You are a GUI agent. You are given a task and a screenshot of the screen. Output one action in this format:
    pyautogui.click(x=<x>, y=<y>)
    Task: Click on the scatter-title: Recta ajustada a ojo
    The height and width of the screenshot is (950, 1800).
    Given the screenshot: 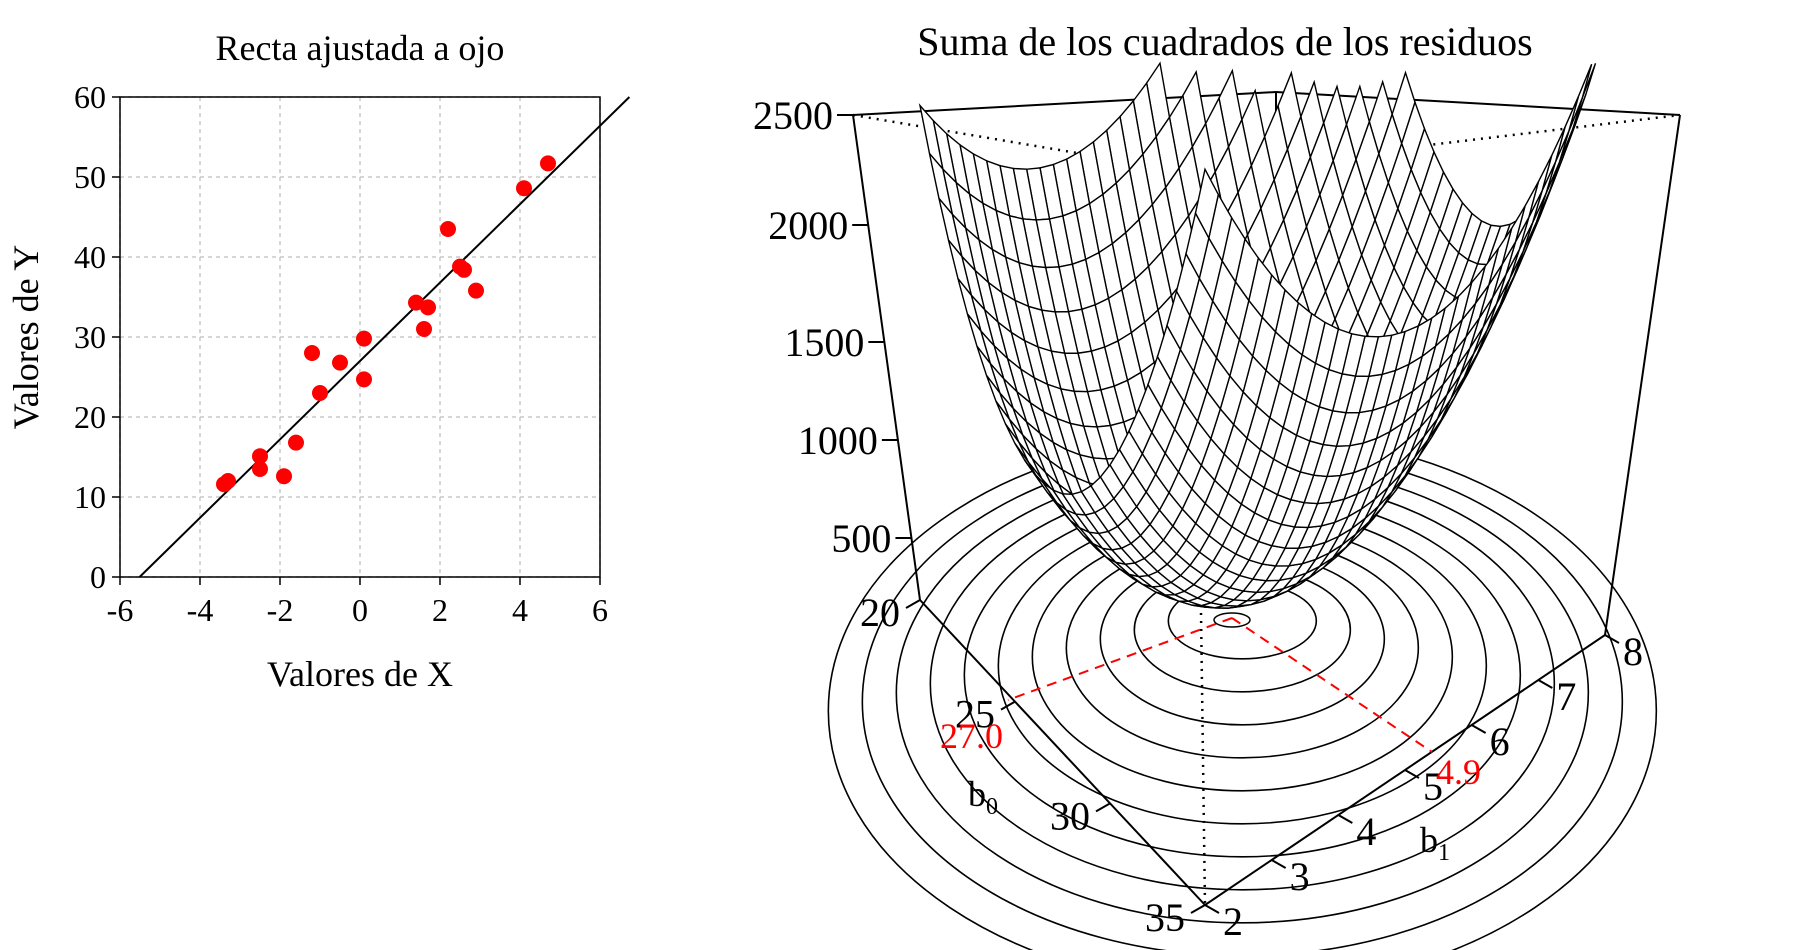 What is the action you would take?
    pyautogui.click(x=360, y=48)
    